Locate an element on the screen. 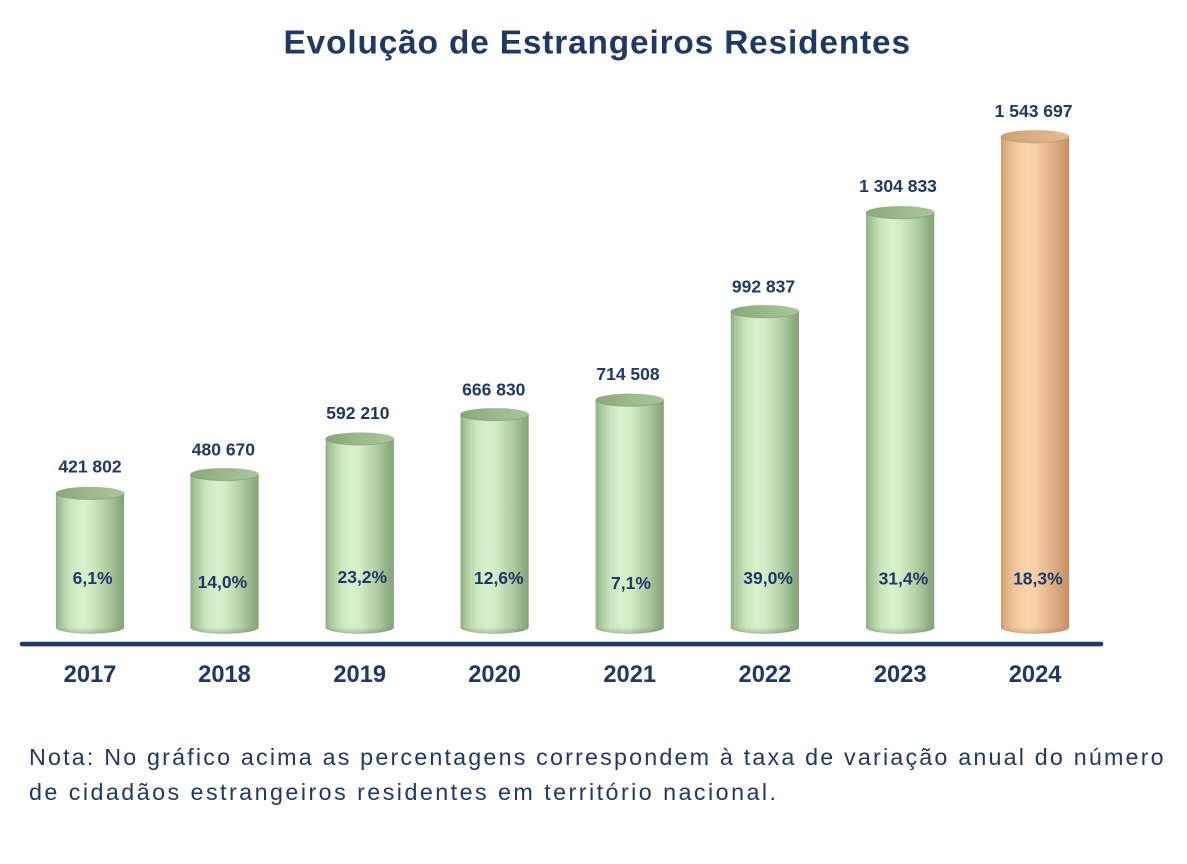 The height and width of the screenshot is (864, 1187). svg-text: 1 543 697 is located at coordinates (1034, 111).